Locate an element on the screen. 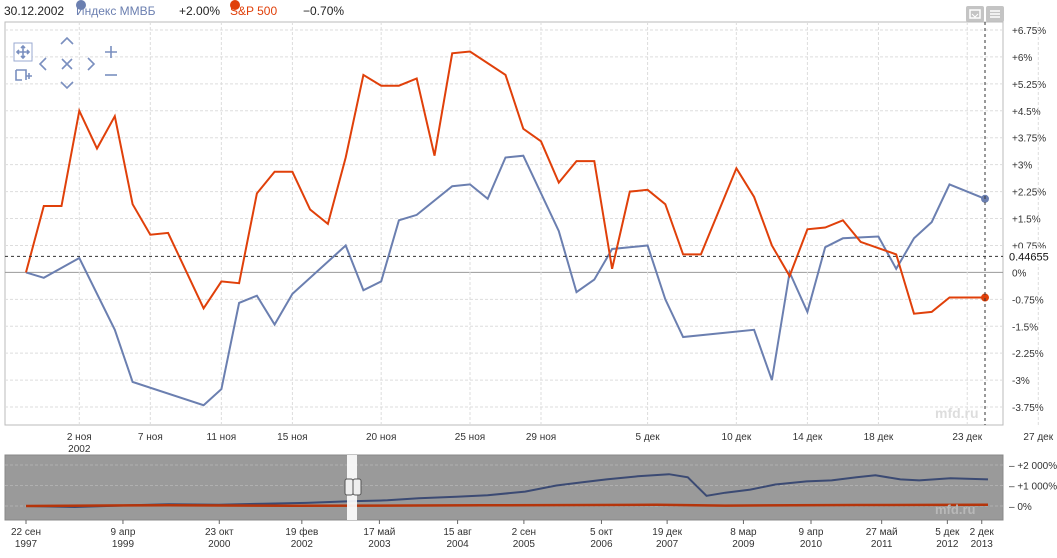 The width and height of the screenshot is (1057, 558). legend-marker-mmvb is located at coordinates (81, 5).